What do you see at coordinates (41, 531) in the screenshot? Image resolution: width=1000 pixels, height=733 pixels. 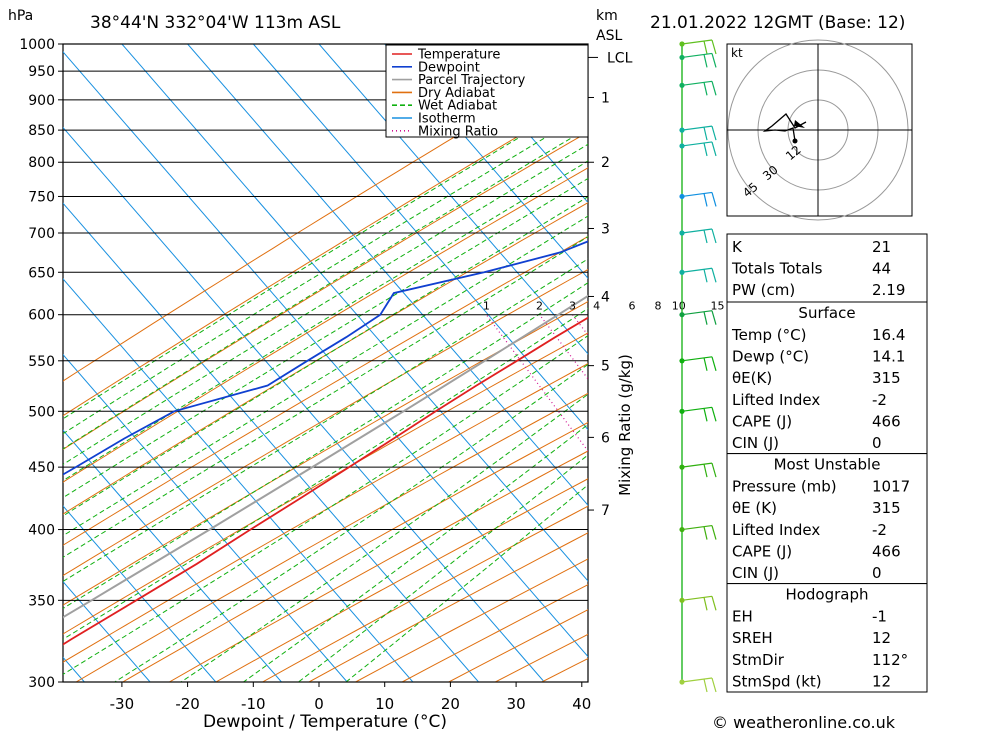 I see `pressure-tick-label: 400` at bounding box center [41, 531].